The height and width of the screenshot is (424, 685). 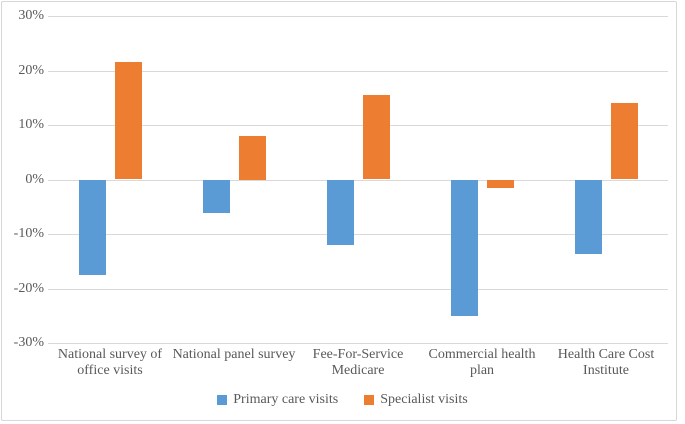 I want to click on gridline-30%, so click(x=358, y=16).